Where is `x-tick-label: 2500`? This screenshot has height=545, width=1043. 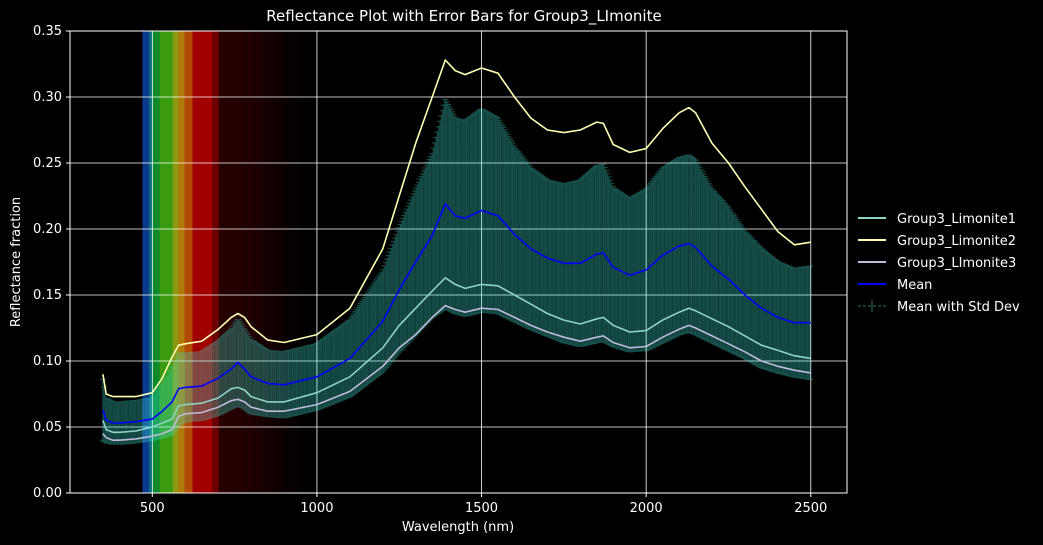 x-tick-label: 2500 is located at coordinates (810, 508).